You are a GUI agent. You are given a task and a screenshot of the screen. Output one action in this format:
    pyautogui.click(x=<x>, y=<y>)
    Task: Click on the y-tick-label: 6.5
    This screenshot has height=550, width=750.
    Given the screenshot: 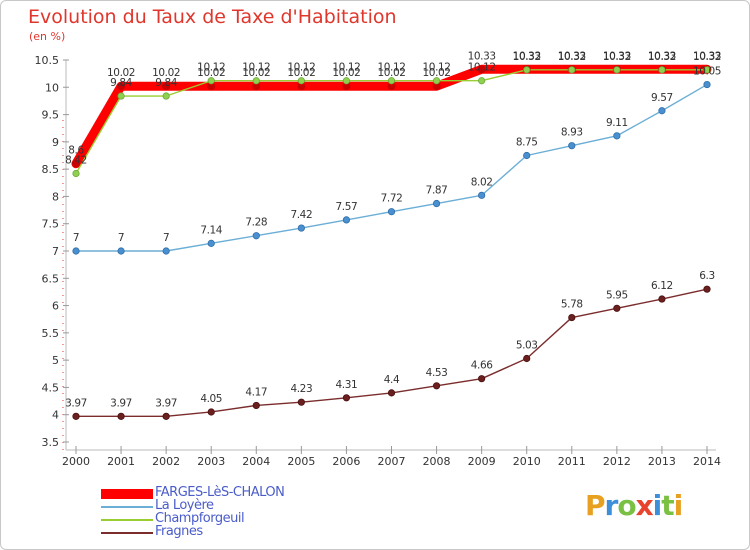 What is the action you would take?
    pyautogui.click(x=51, y=278)
    